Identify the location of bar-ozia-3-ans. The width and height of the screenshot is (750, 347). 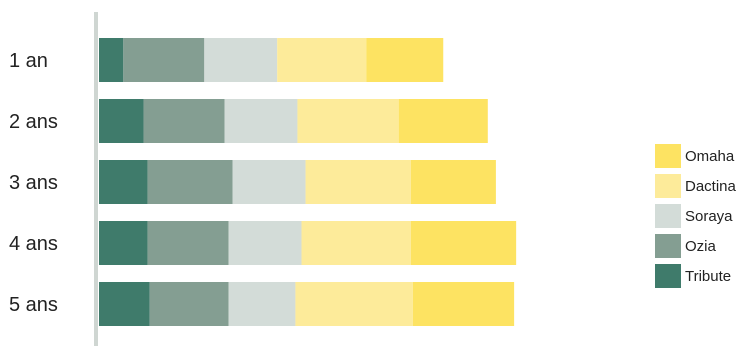
(190, 182).